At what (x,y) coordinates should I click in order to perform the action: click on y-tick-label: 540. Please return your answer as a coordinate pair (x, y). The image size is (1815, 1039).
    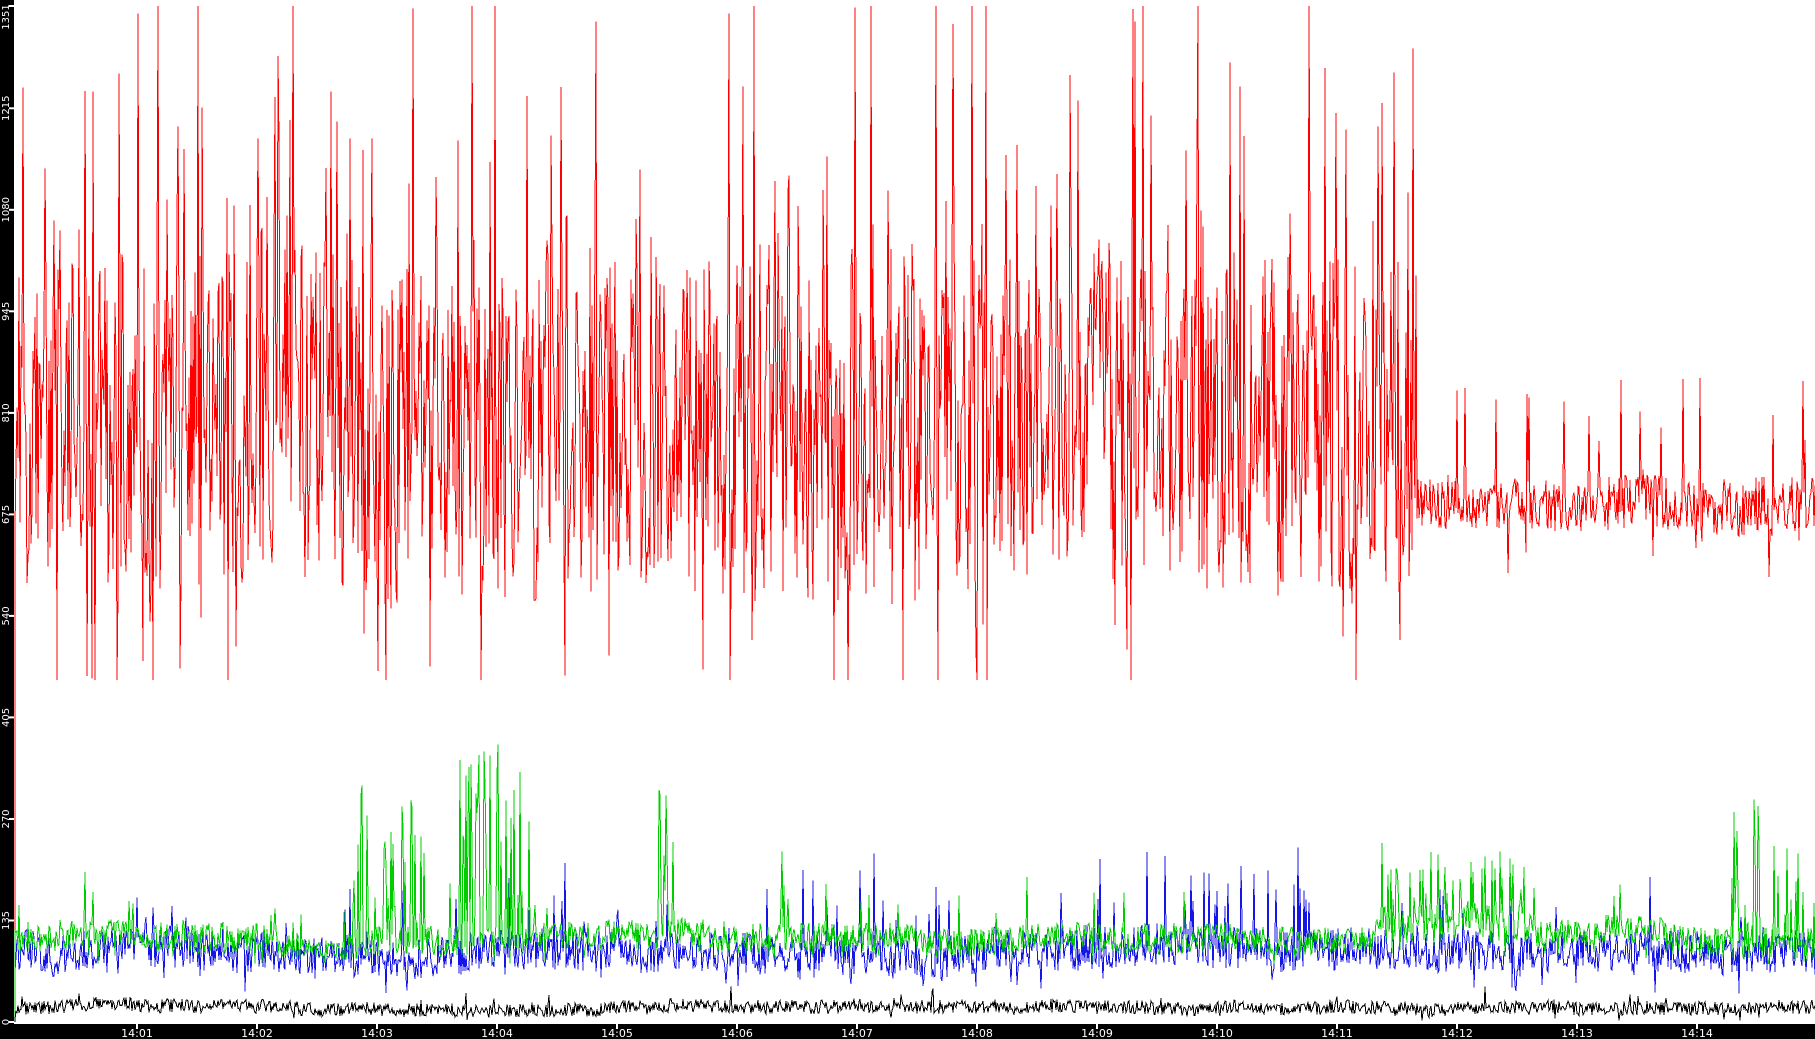
    Looking at the image, I should click on (6, 615).